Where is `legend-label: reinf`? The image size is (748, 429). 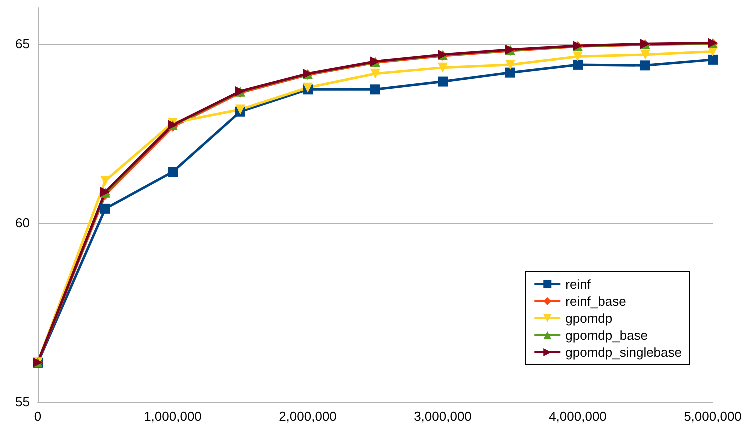 legend-label: reinf is located at coordinates (579, 284).